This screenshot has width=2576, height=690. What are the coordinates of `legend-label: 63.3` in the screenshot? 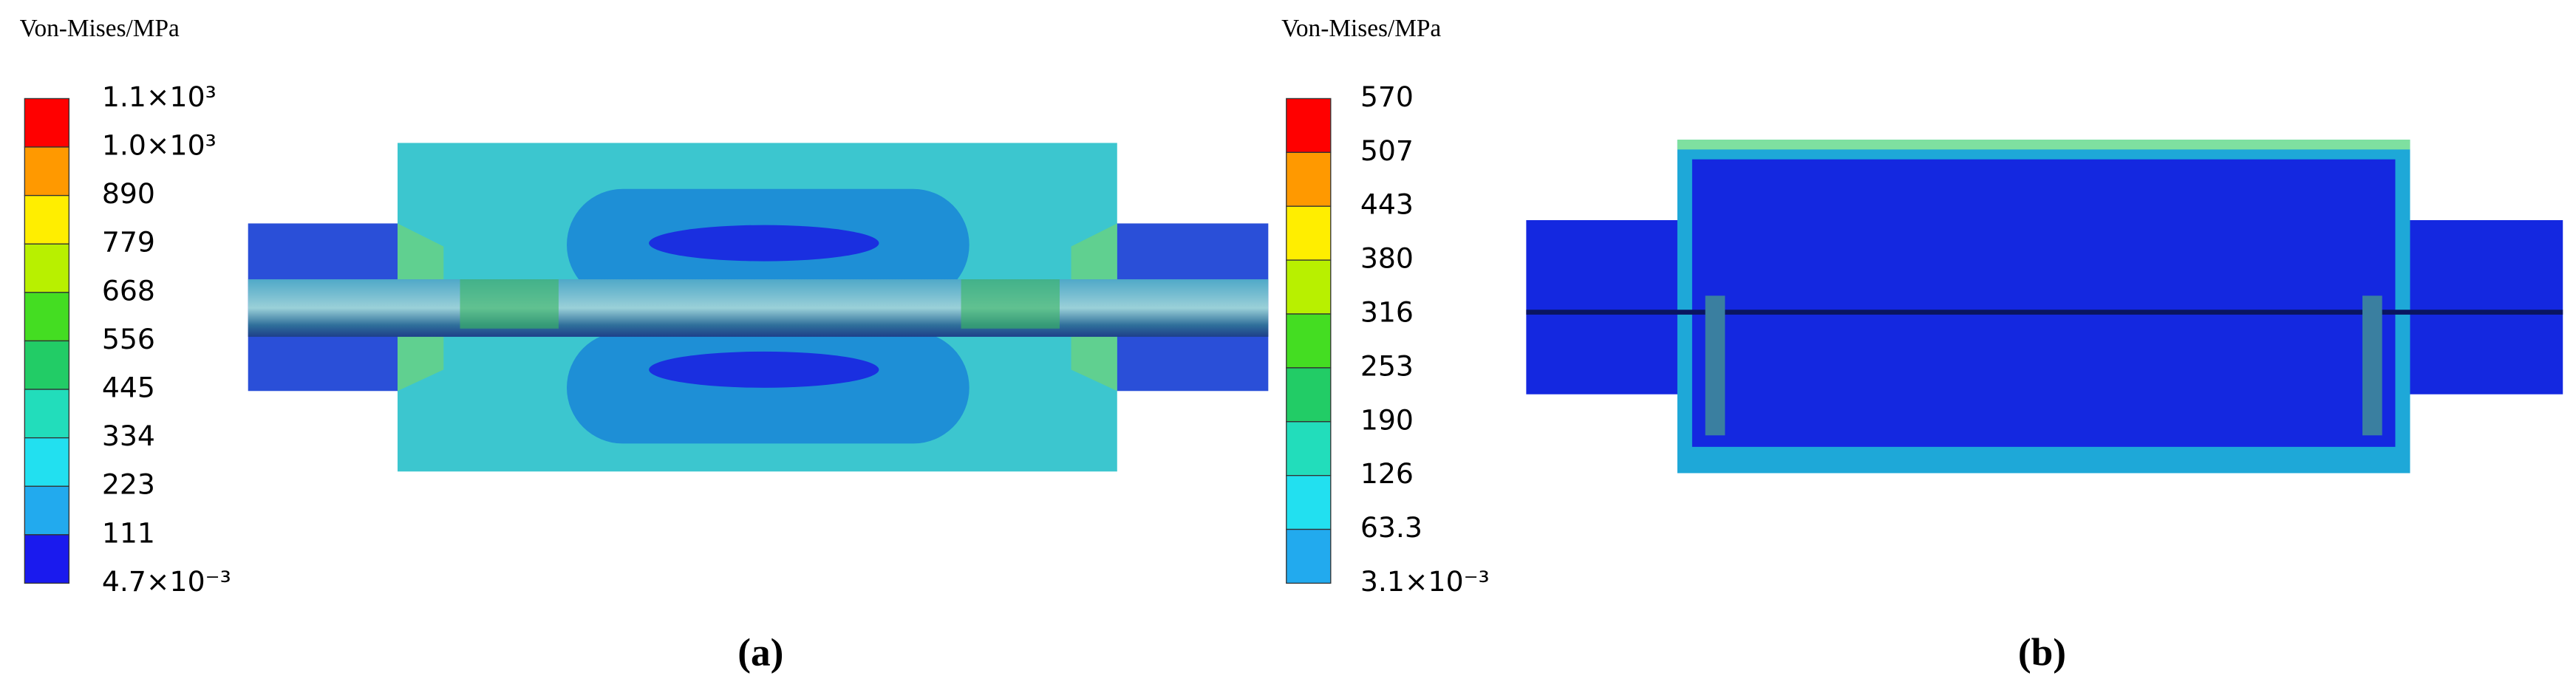 It's located at (1391, 527).